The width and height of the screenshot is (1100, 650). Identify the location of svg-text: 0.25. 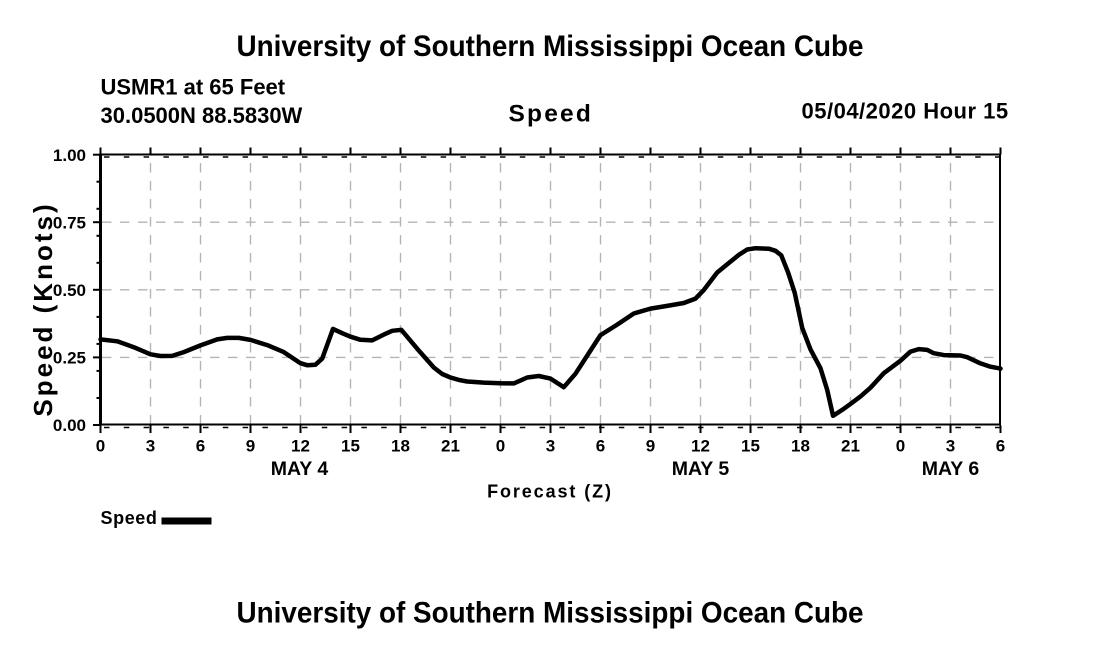
(69, 358).